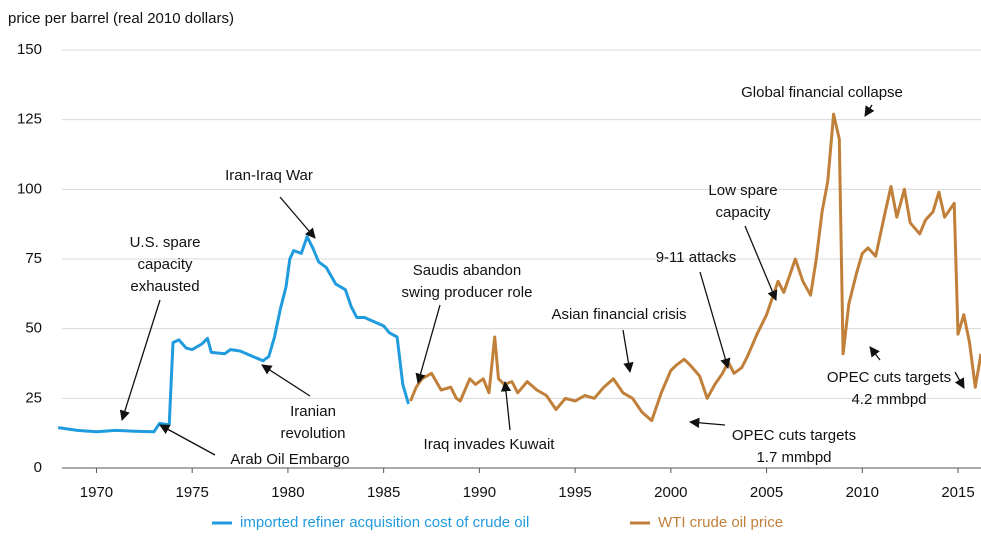 This screenshot has height=537, width=981. What do you see at coordinates (33, 397) in the screenshot?
I see `y-tick-label: 25` at bounding box center [33, 397].